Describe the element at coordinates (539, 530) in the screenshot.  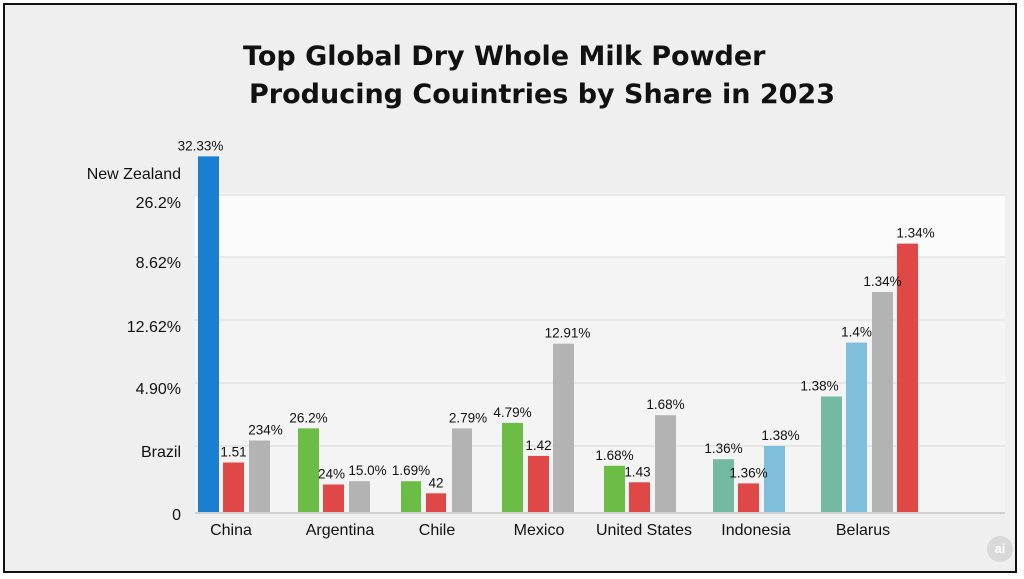
I see `x-tick-label: Mexico` at that location.